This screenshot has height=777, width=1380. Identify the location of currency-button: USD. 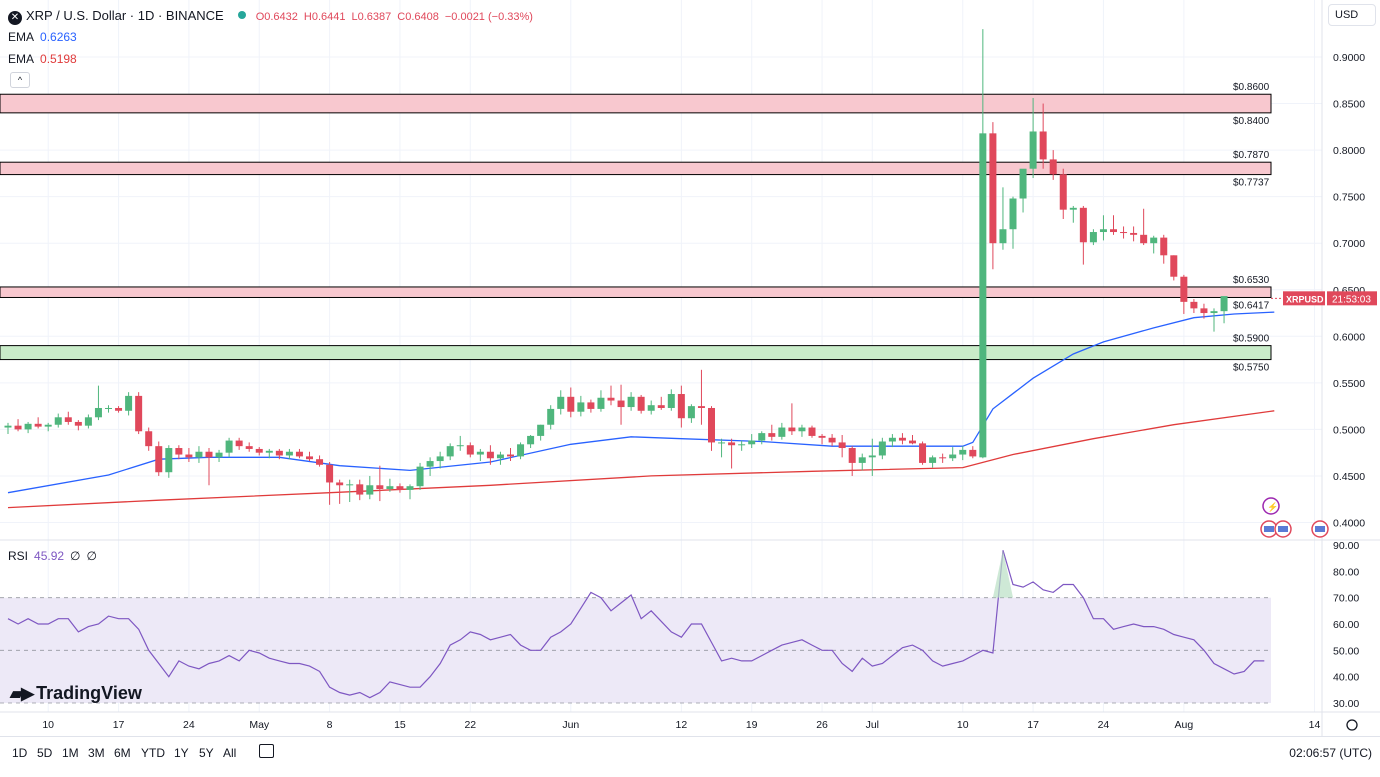
(1352, 15).